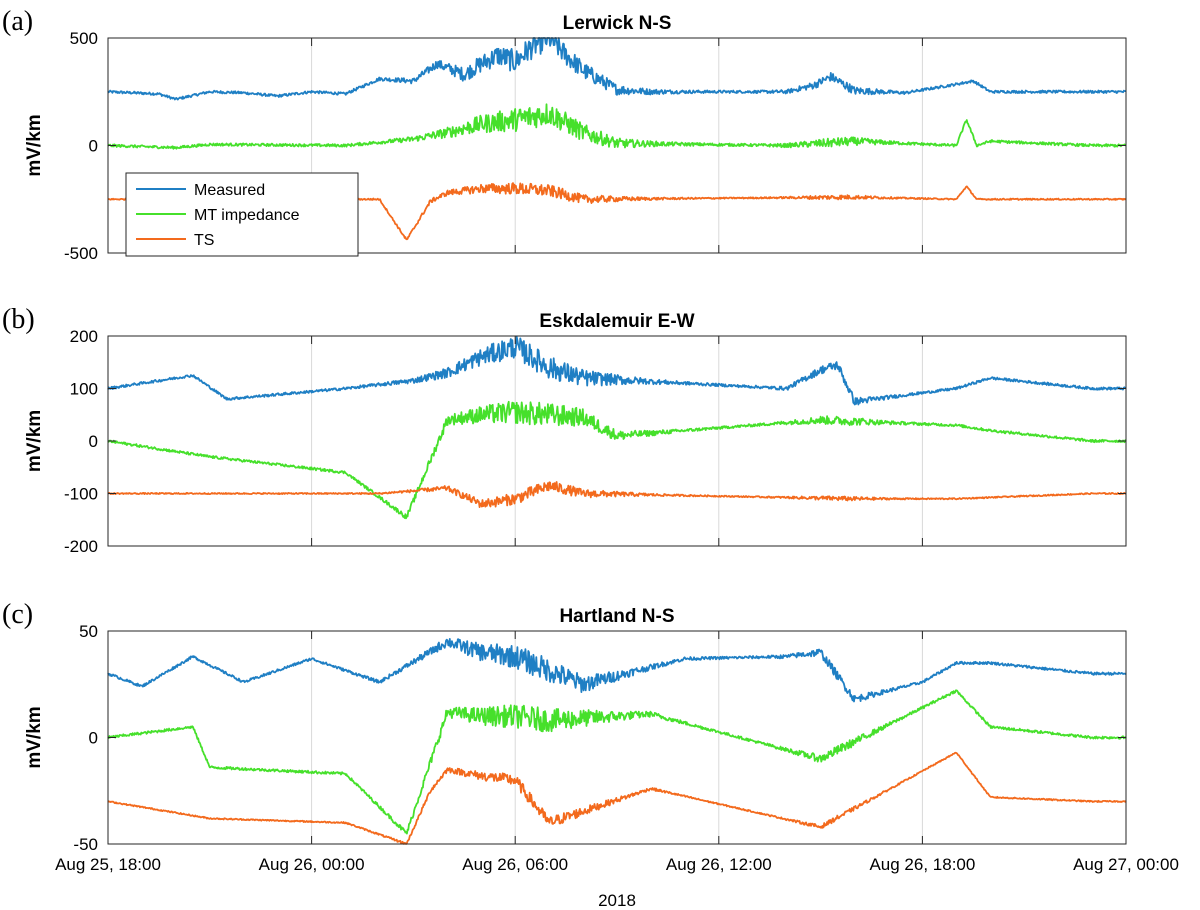 The width and height of the screenshot is (1200, 910). Describe the element at coordinates (616, 616) in the screenshot. I see `chart-title: Hartland N-S` at that location.